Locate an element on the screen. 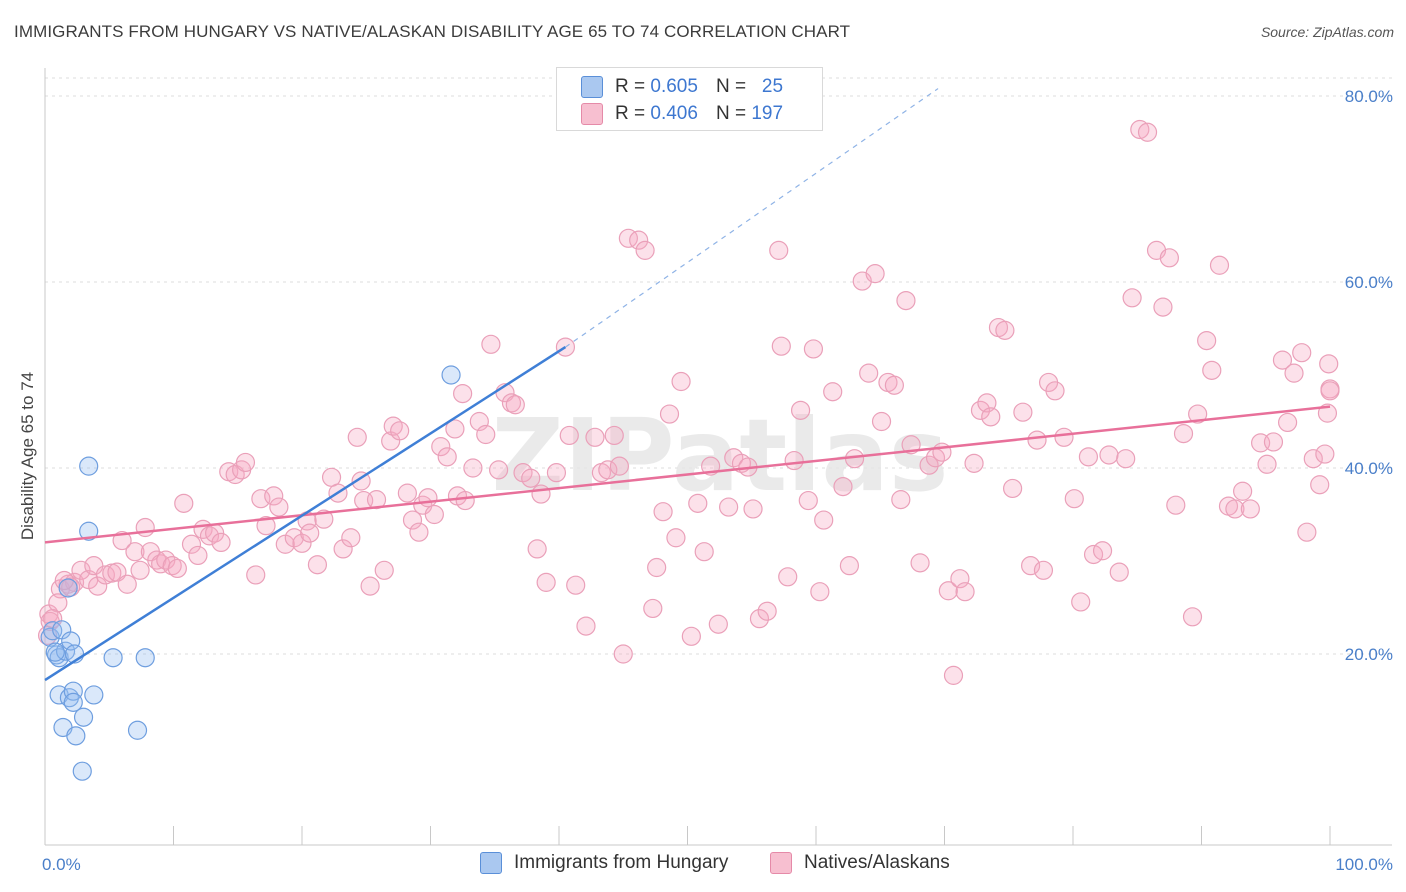  hungary-legend-swatch is located at coordinates (491, 863).